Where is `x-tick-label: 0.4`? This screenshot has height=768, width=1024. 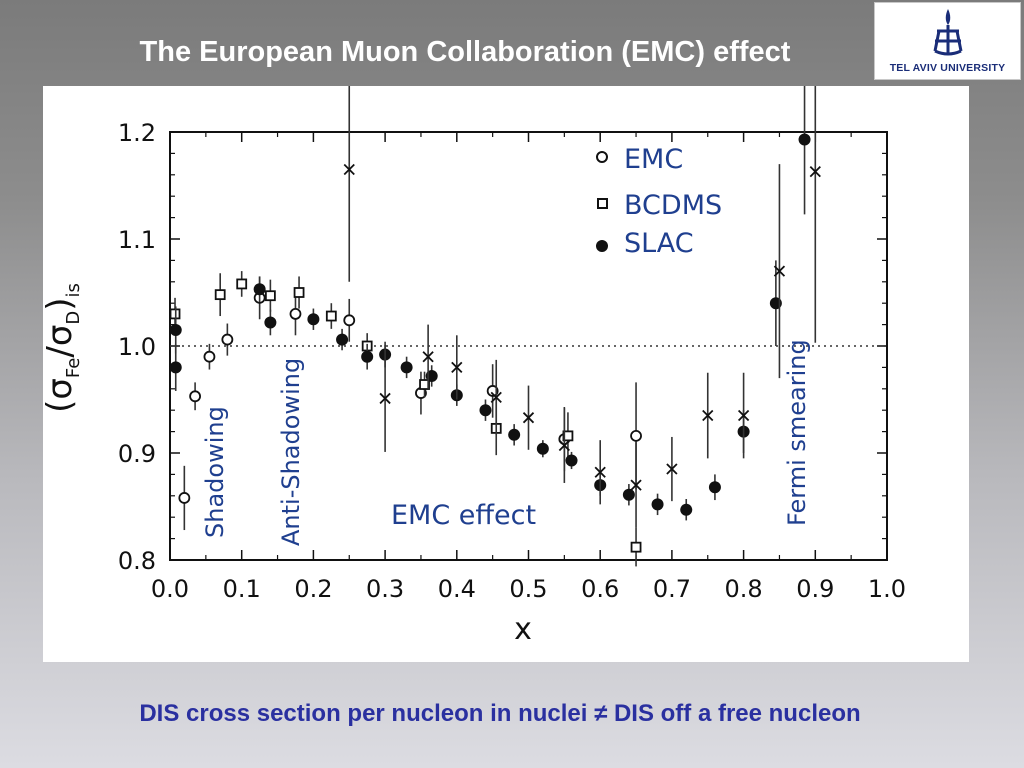
x-tick-label: 0.4 is located at coordinates (457, 589).